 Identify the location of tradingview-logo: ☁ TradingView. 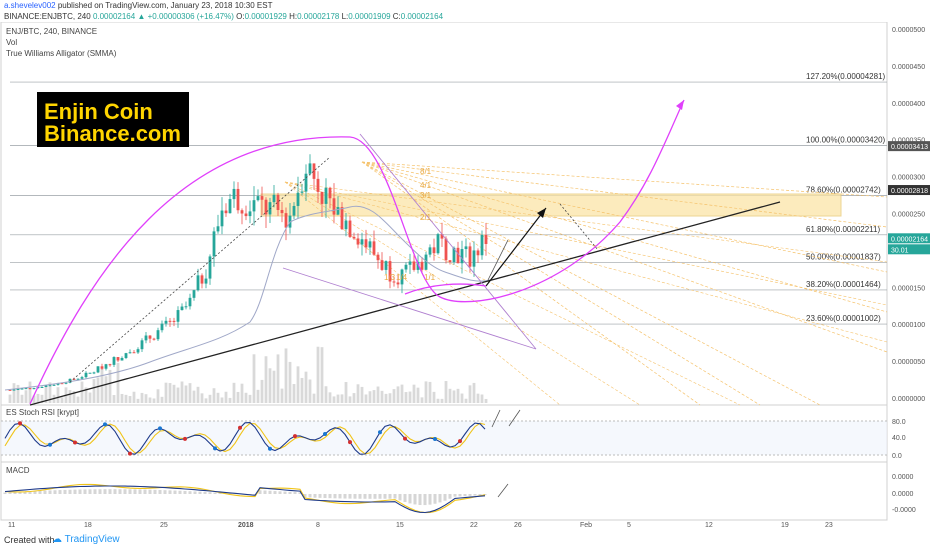
(86, 539).